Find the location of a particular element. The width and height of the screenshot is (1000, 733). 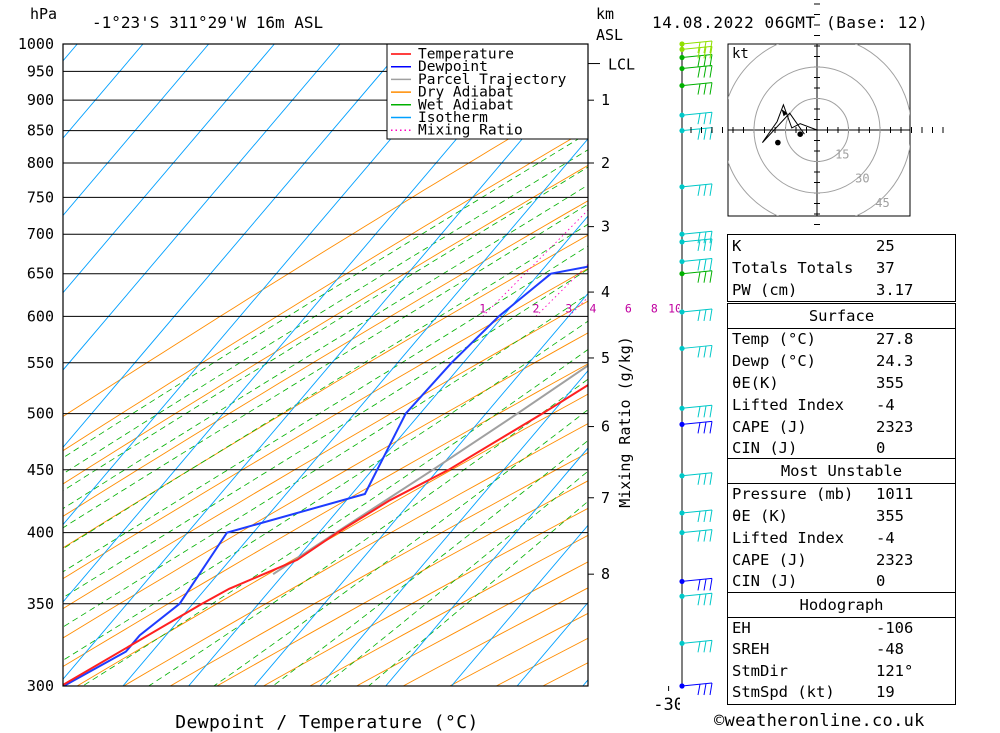

legend-label: Temperature is located at coordinates (466, 55).